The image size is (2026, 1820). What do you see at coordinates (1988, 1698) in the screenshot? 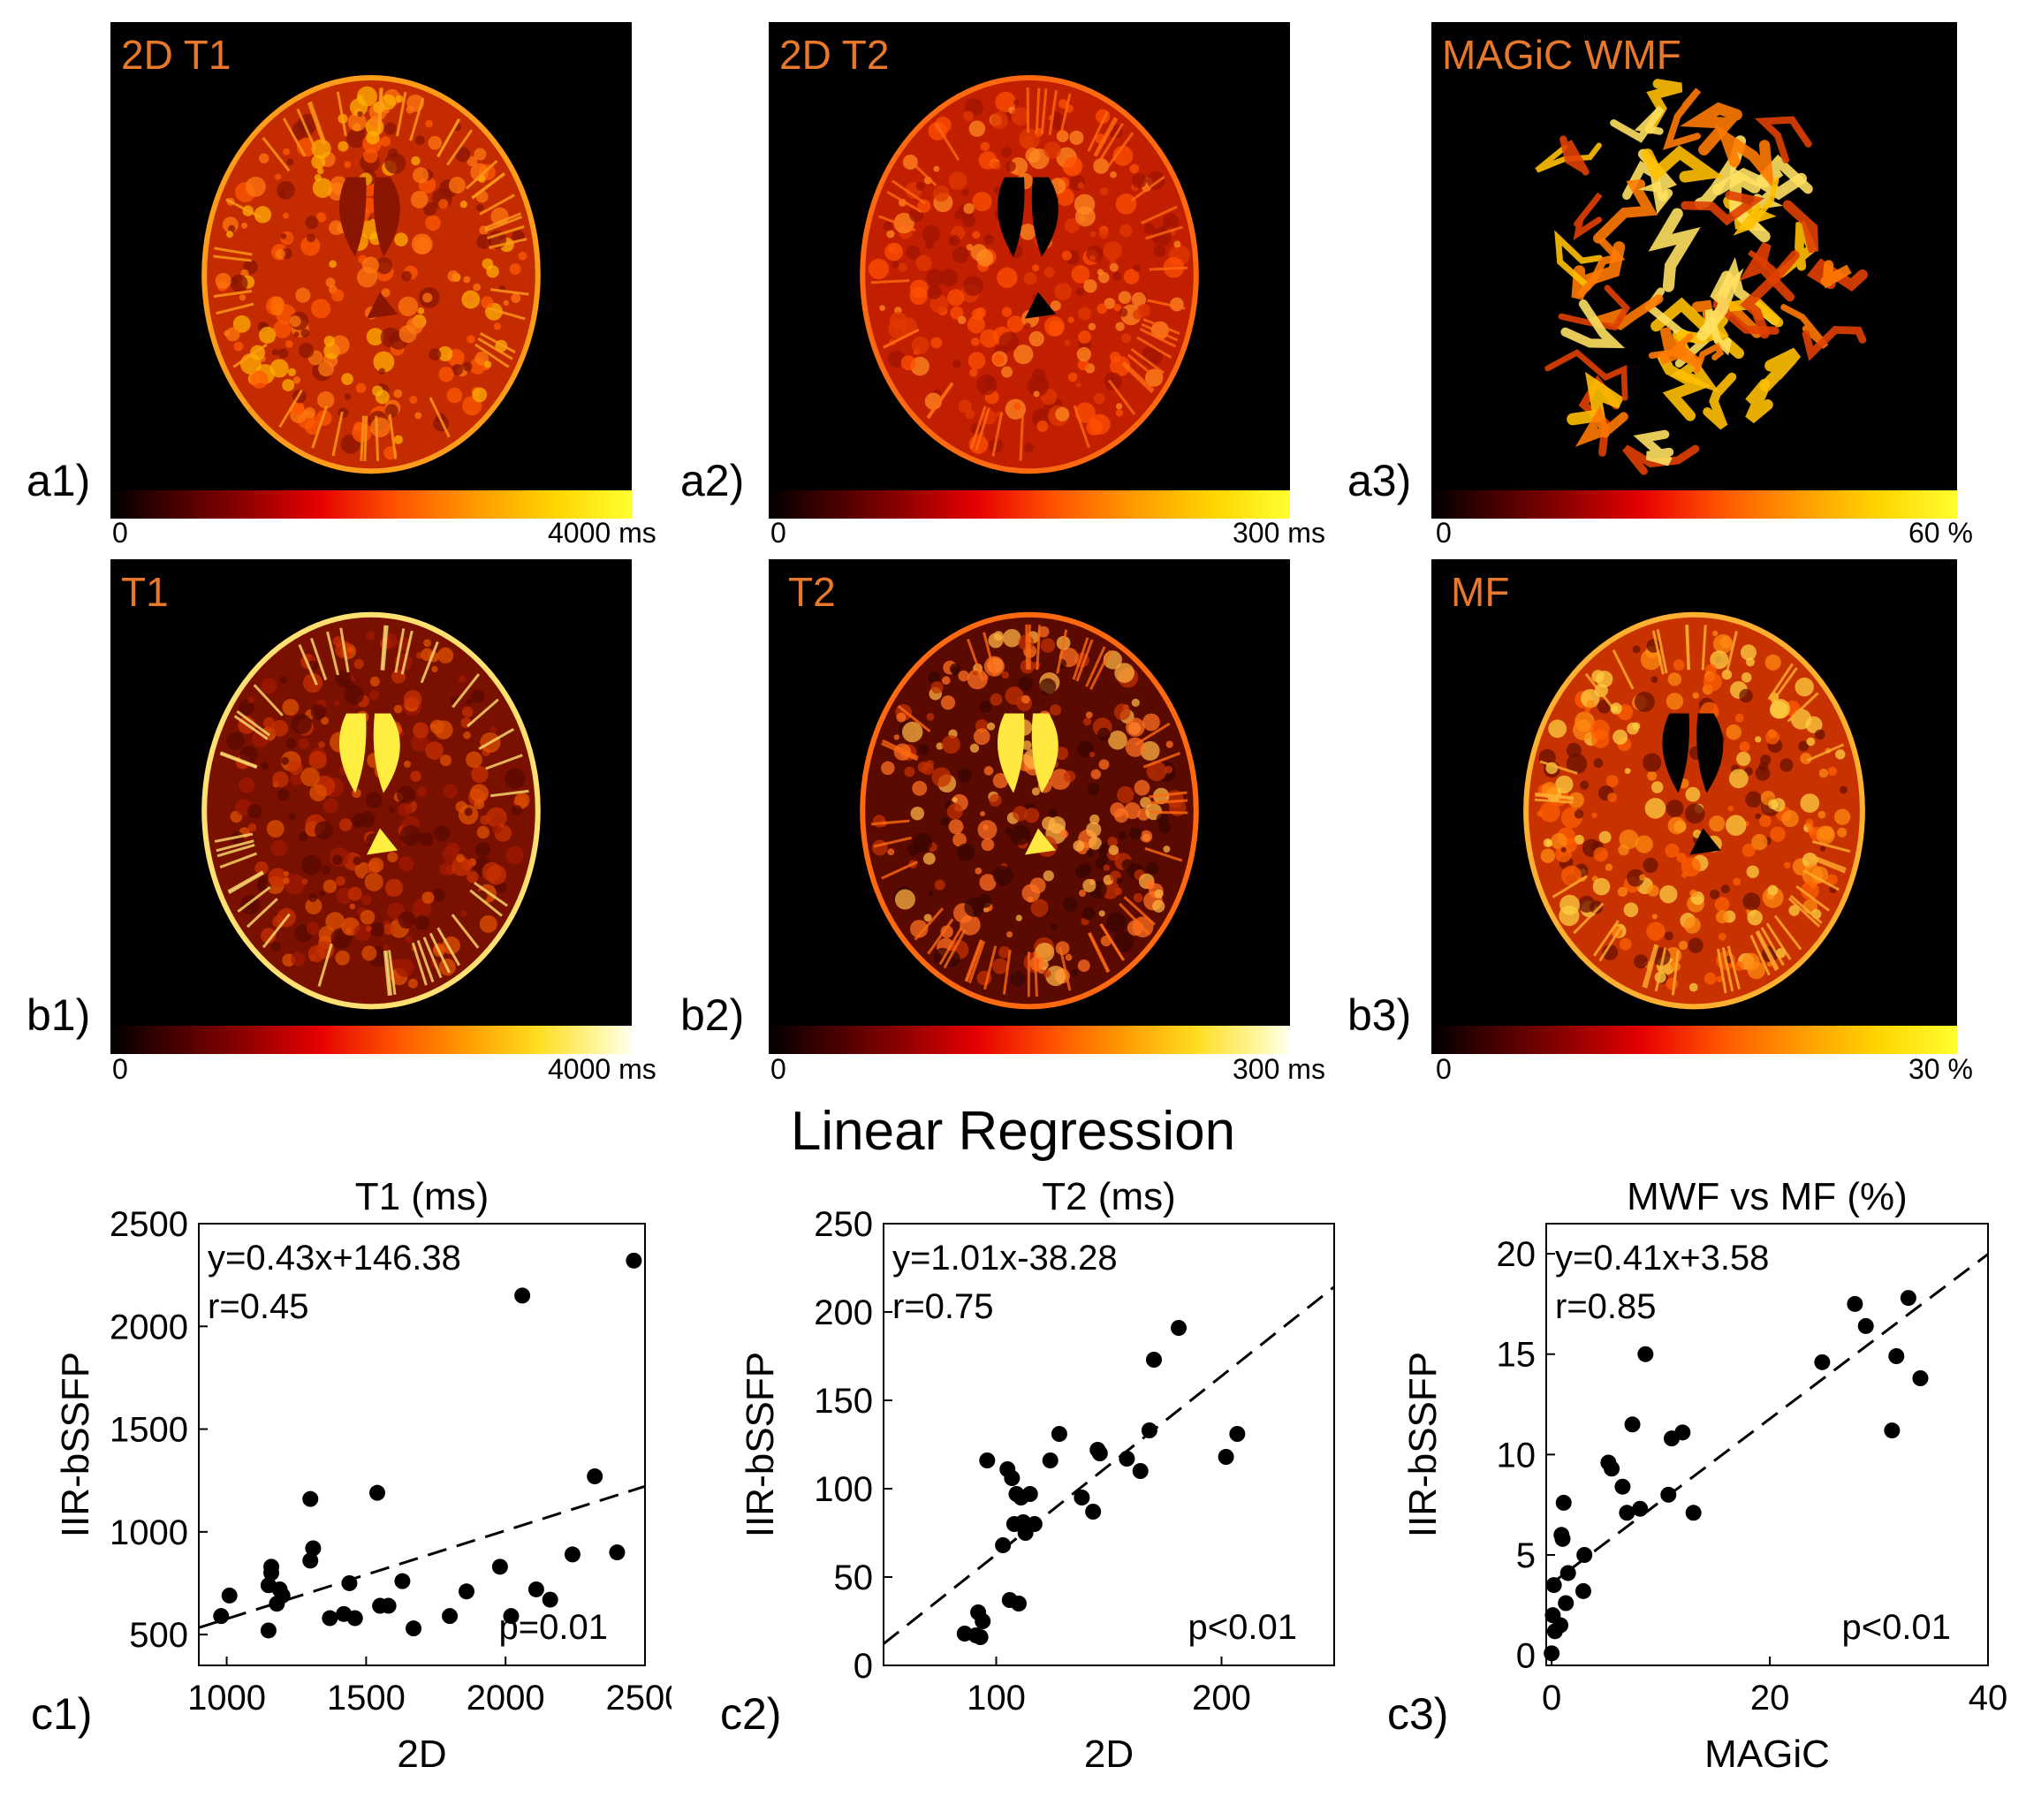
I see `x-tick-label: 40` at bounding box center [1988, 1698].